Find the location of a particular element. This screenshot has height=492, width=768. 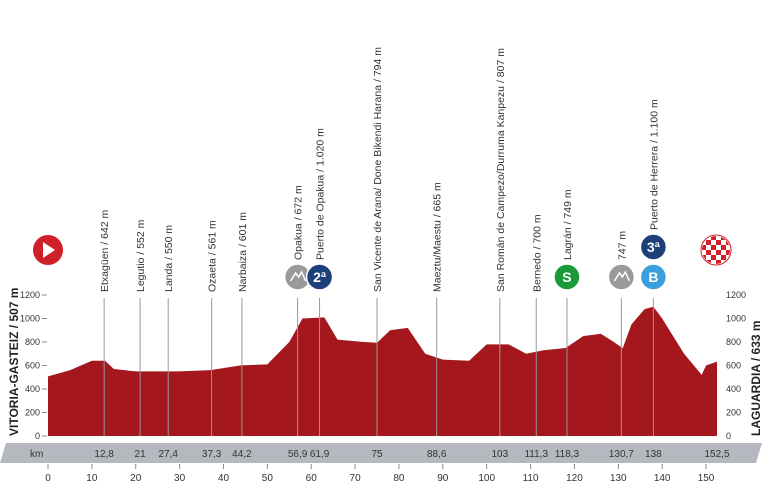

x-tick-label: 150 is located at coordinates (706, 478).